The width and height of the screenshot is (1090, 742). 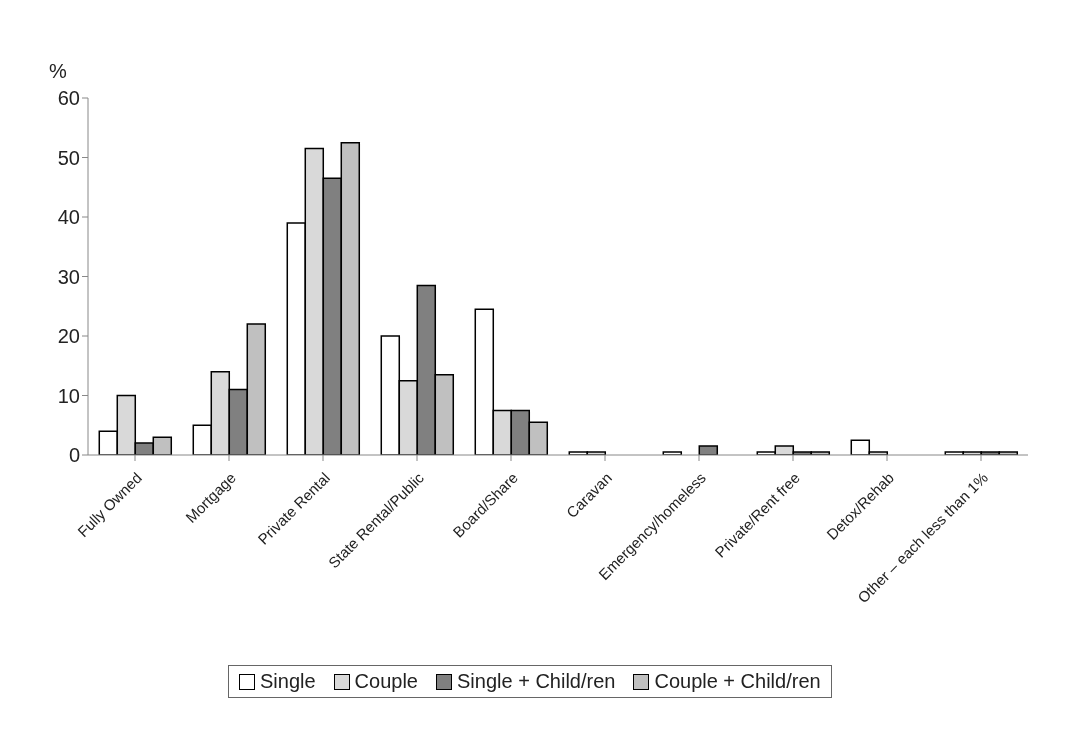 I want to click on y-axis-title: %, so click(x=58, y=71).